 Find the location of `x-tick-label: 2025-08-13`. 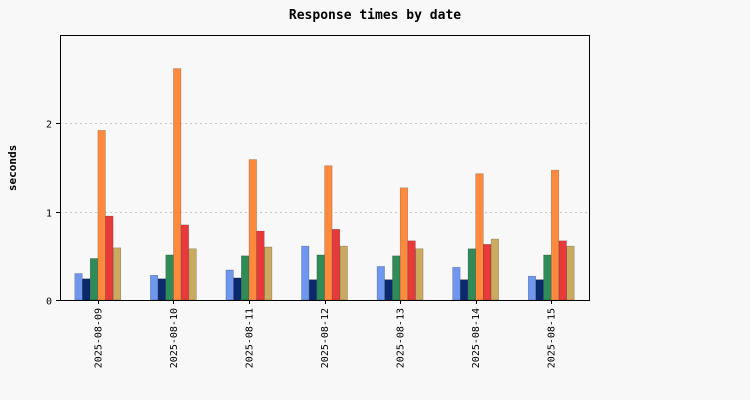

x-tick-label: 2025-08-13 is located at coordinates (401, 338).